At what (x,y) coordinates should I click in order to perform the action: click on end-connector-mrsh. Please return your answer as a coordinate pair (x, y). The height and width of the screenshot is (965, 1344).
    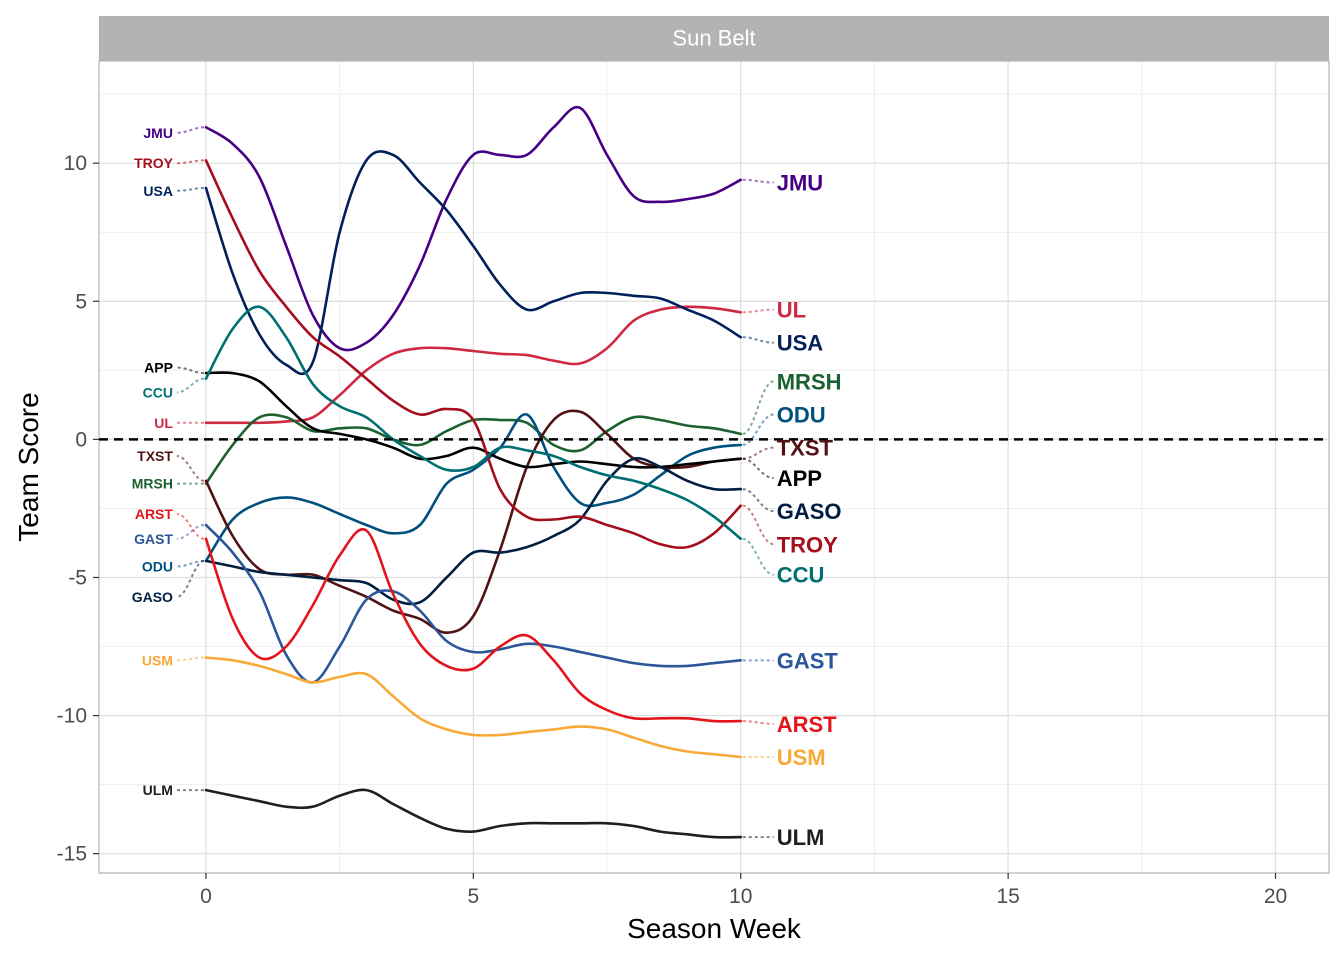
    Looking at the image, I should click on (758, 407).